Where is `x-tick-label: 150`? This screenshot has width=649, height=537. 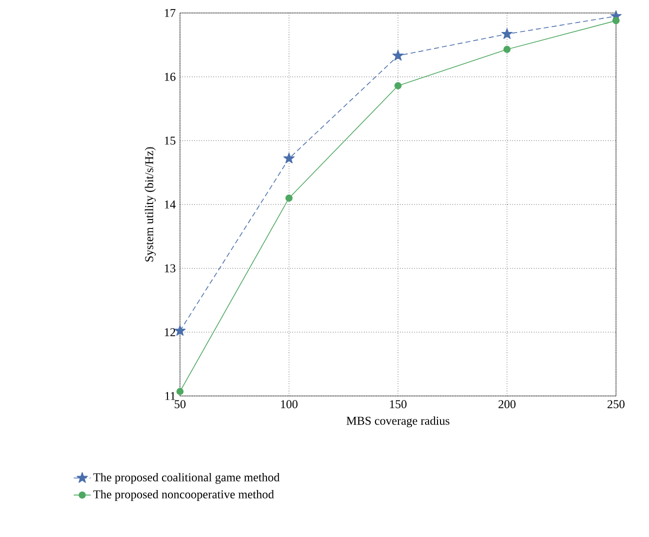 x-tick-label: 150 is located at coordinates (398, 404).